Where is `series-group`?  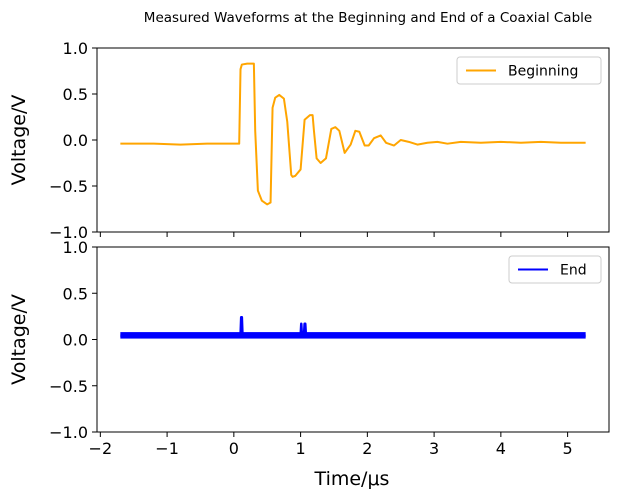
series-group is located at coordinates (353, 327).